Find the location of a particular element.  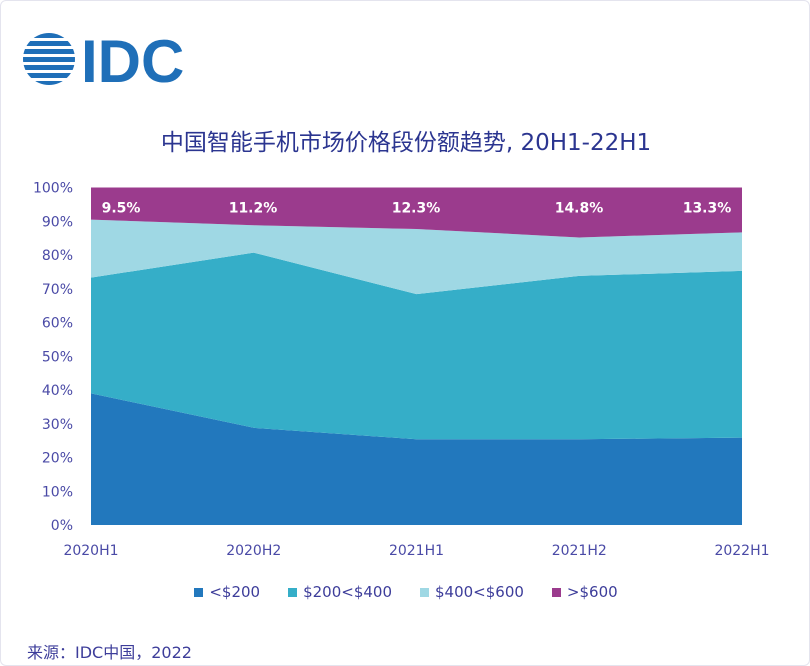

data-label: 12.3% is located at coordinates (416, 209).